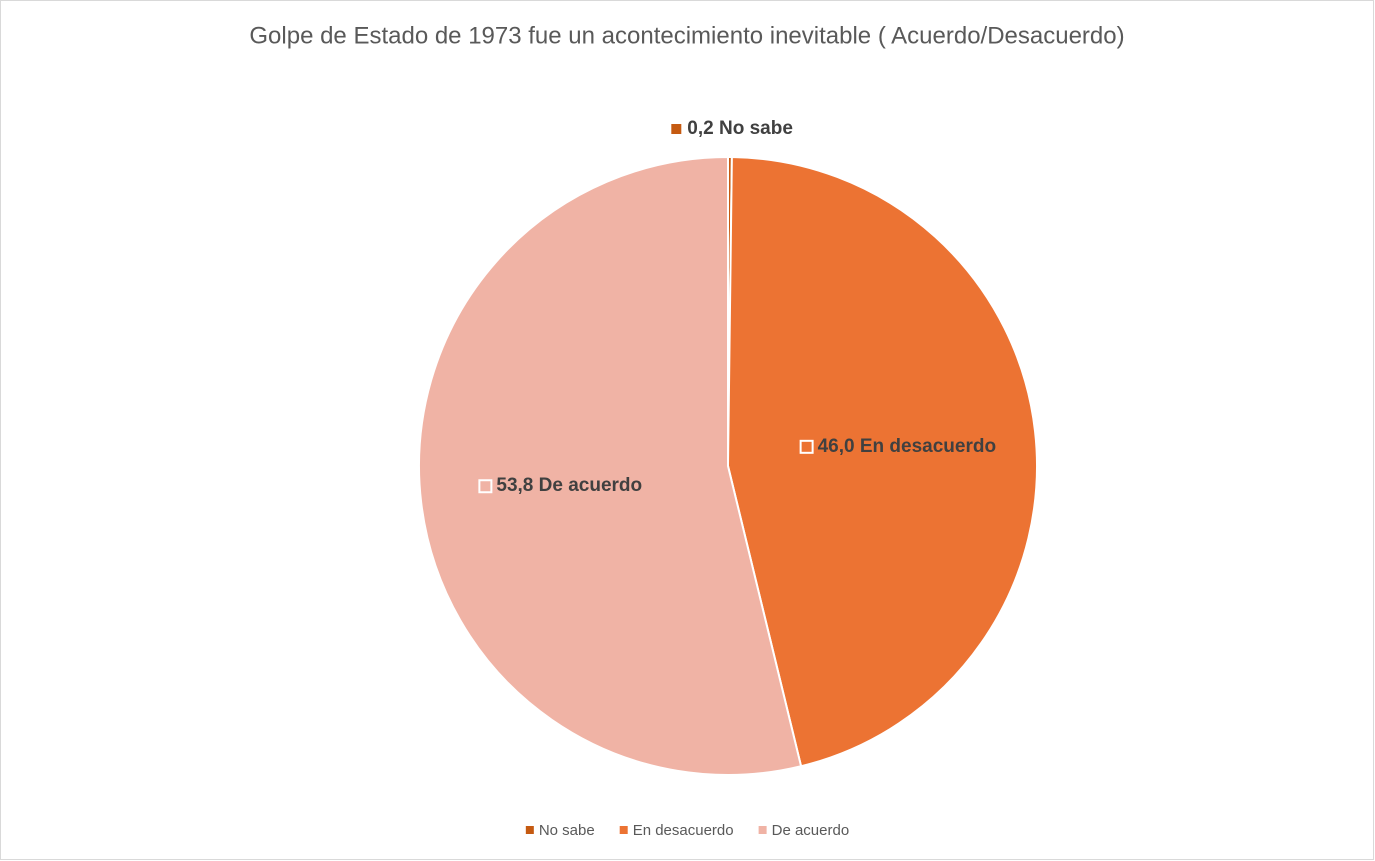 Image resolution: width=1375 pixels, height=861 pixels. I want to click on data-label: 0,2 No sabe, so click(732, 128).